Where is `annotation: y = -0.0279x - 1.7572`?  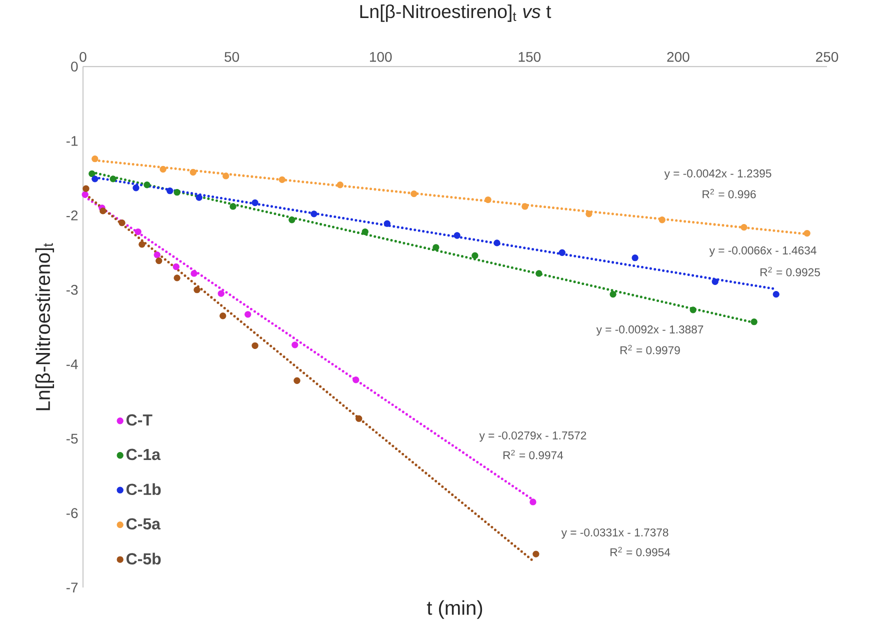 annotation: y = -0.0279x - 1.7572 is located at coordinates (532, 437).